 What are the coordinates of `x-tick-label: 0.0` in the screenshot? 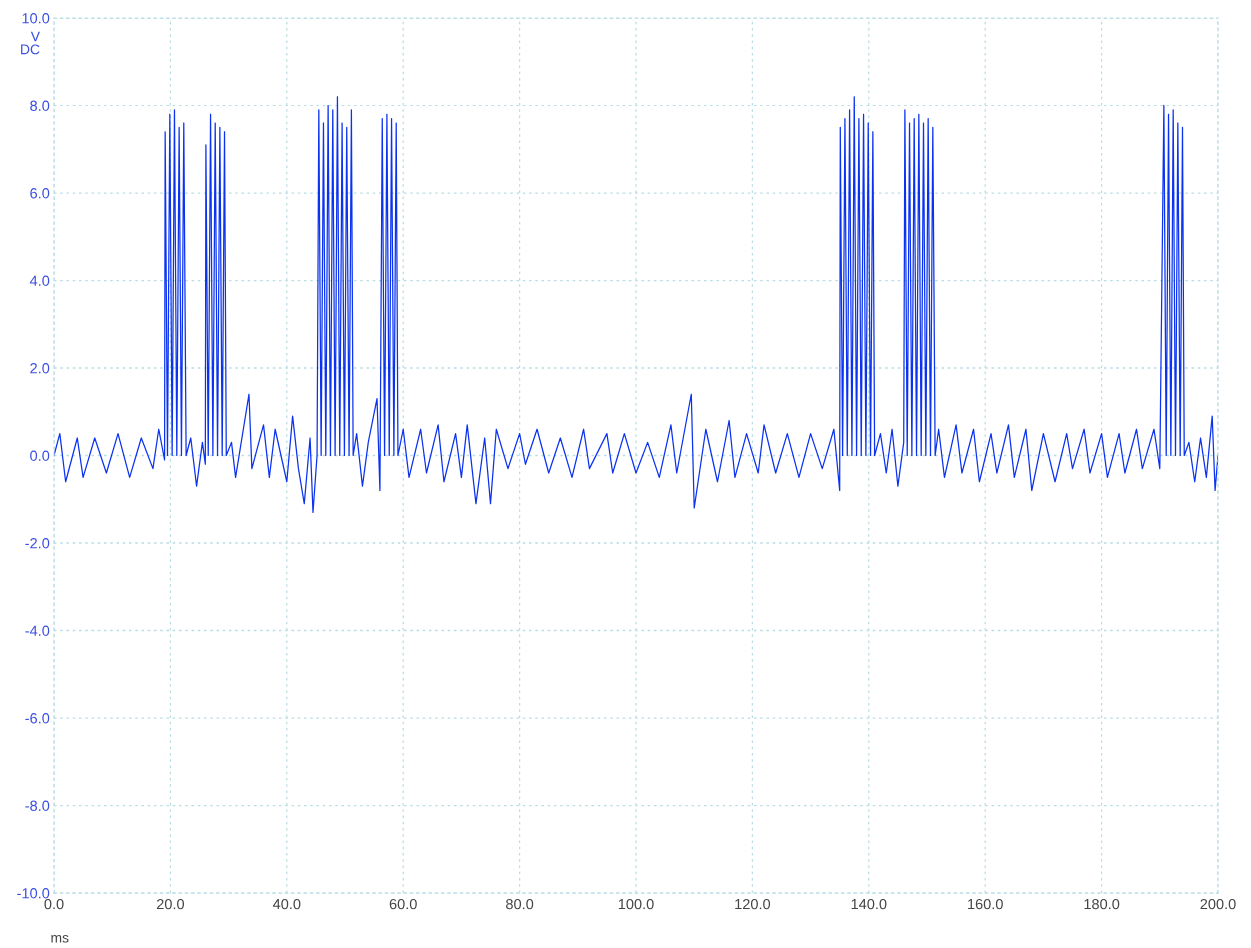 It's located at (54, 904).